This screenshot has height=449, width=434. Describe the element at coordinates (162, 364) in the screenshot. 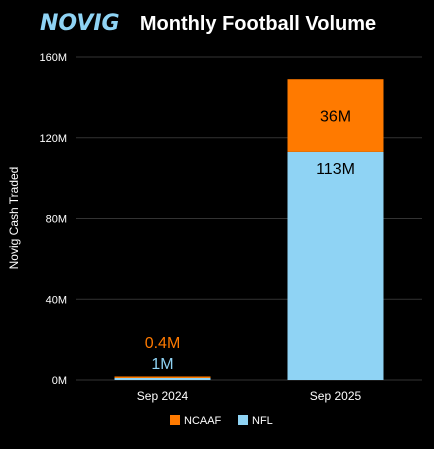

I see `data-label: 1M` at that location.